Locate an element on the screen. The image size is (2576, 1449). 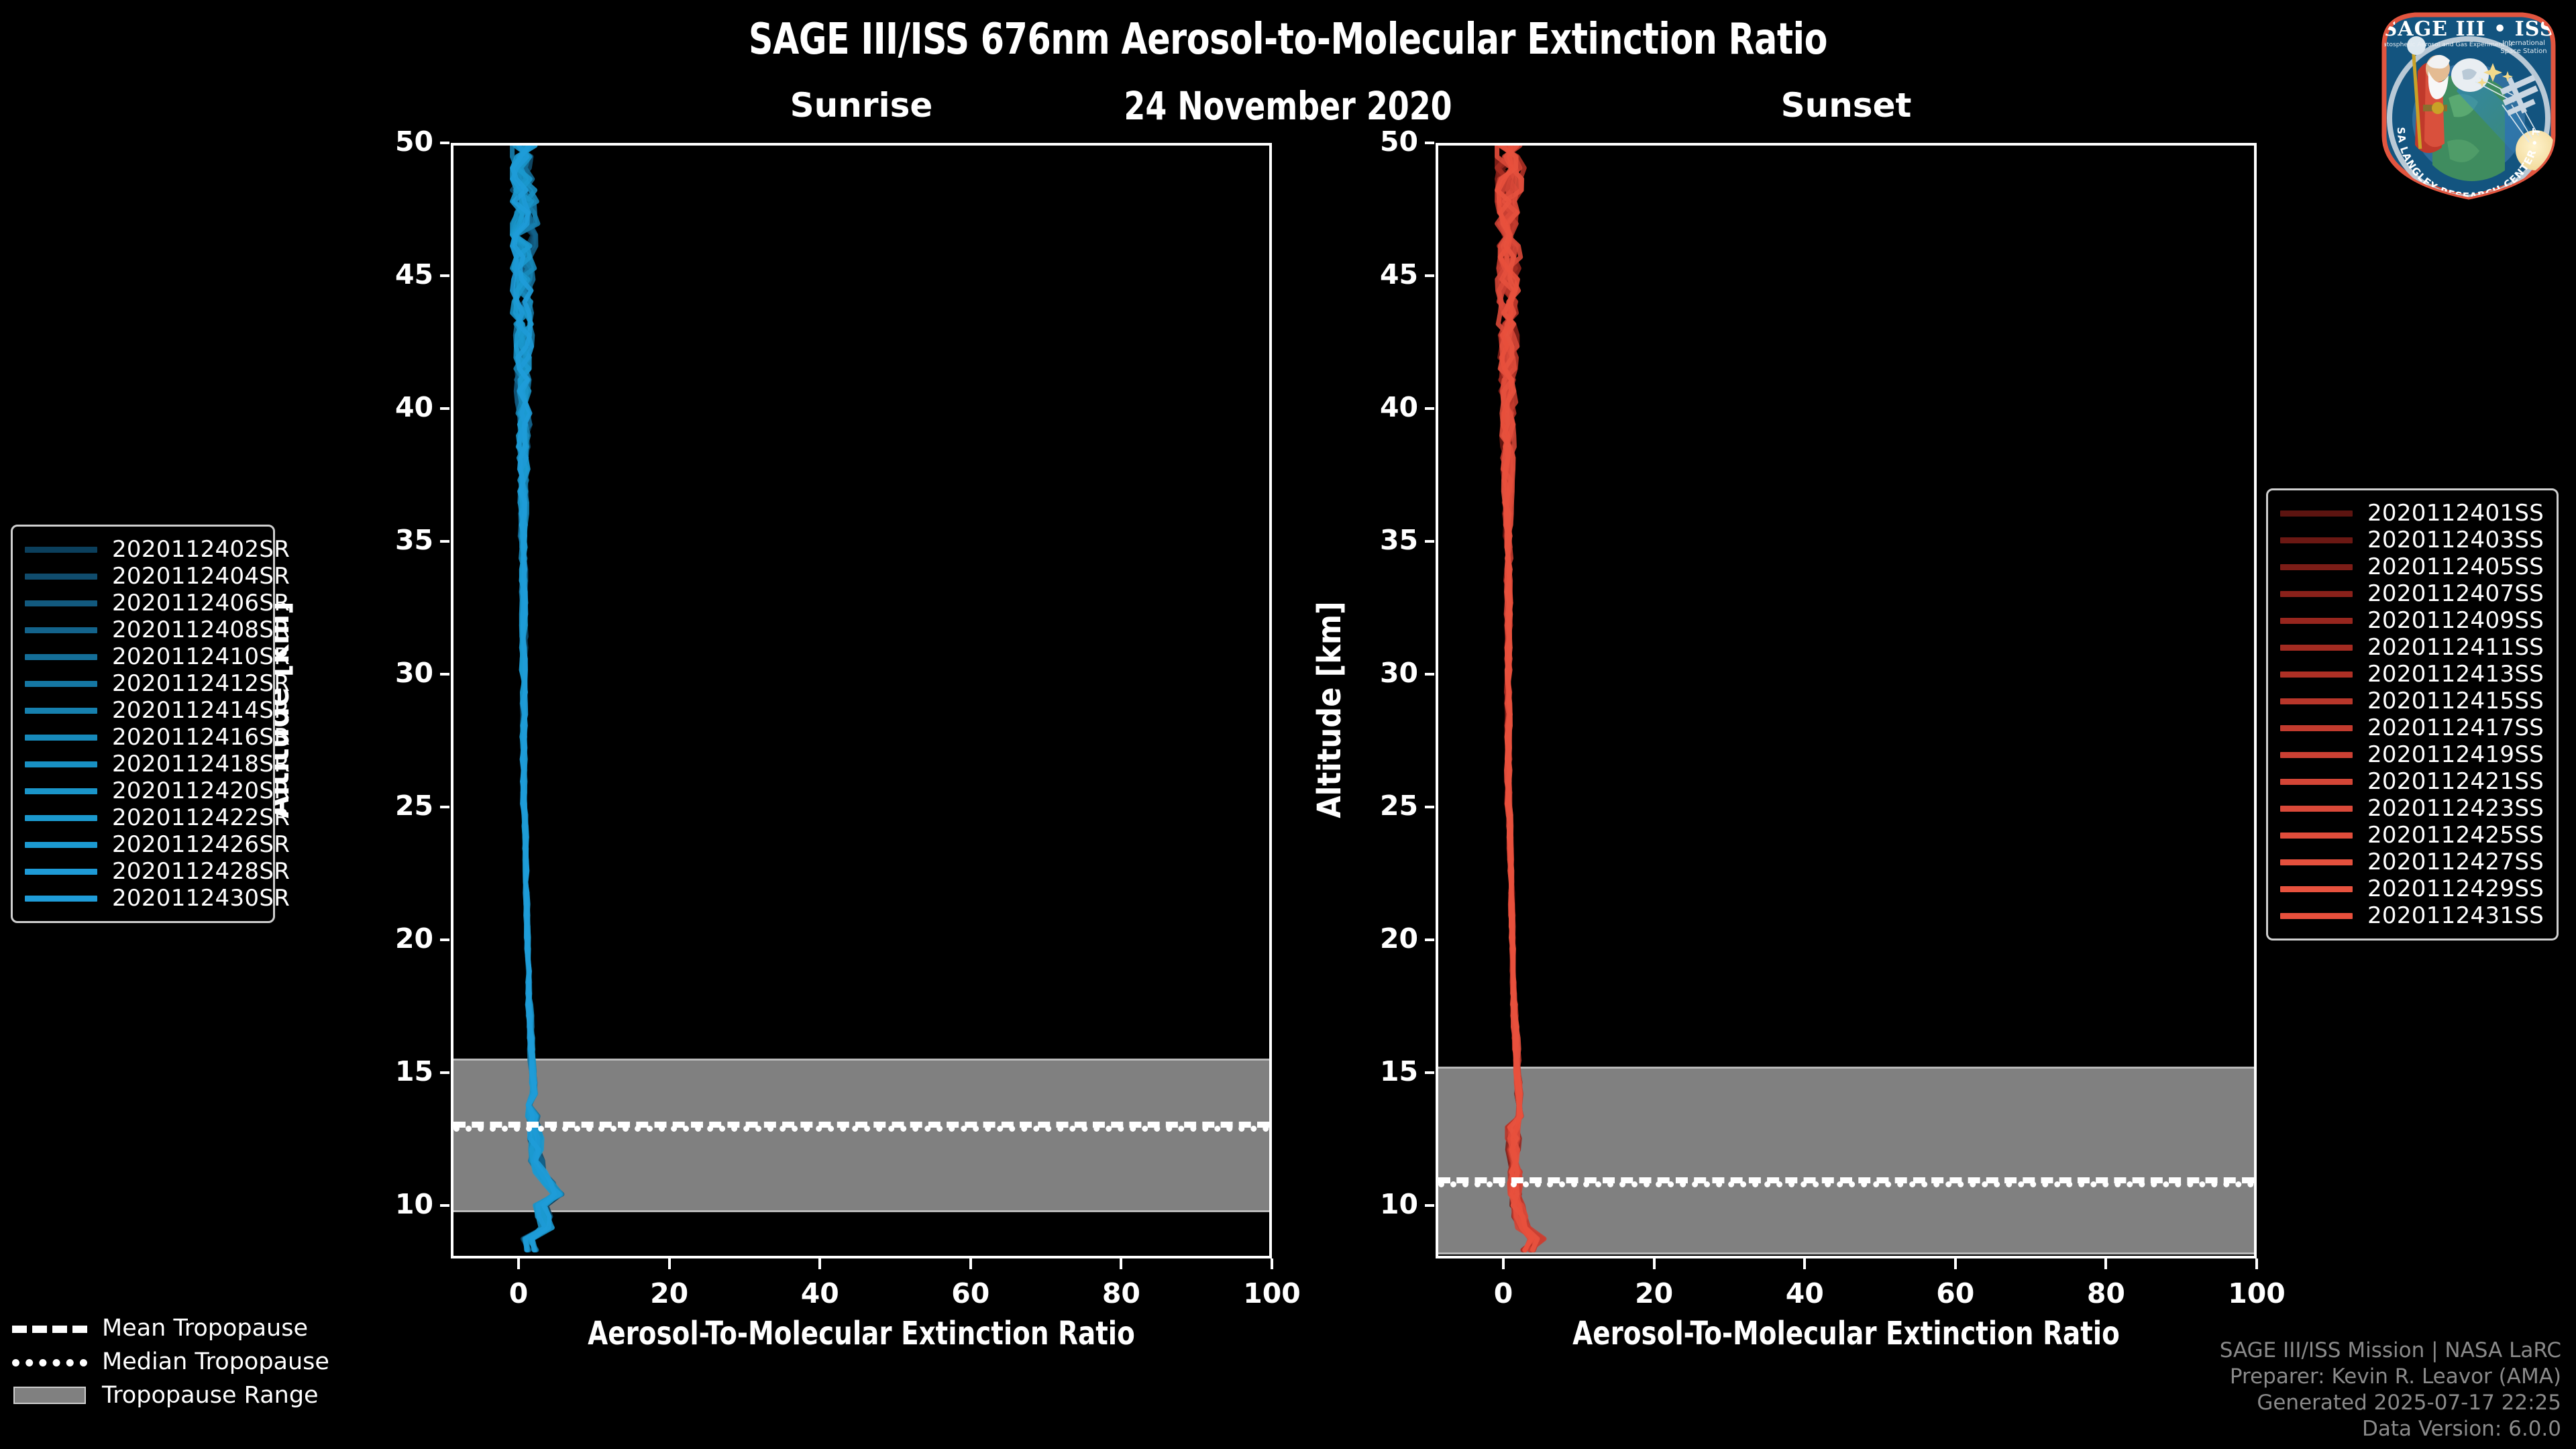
legend-item: 2020112422SR is located at coordinates (157, 817).